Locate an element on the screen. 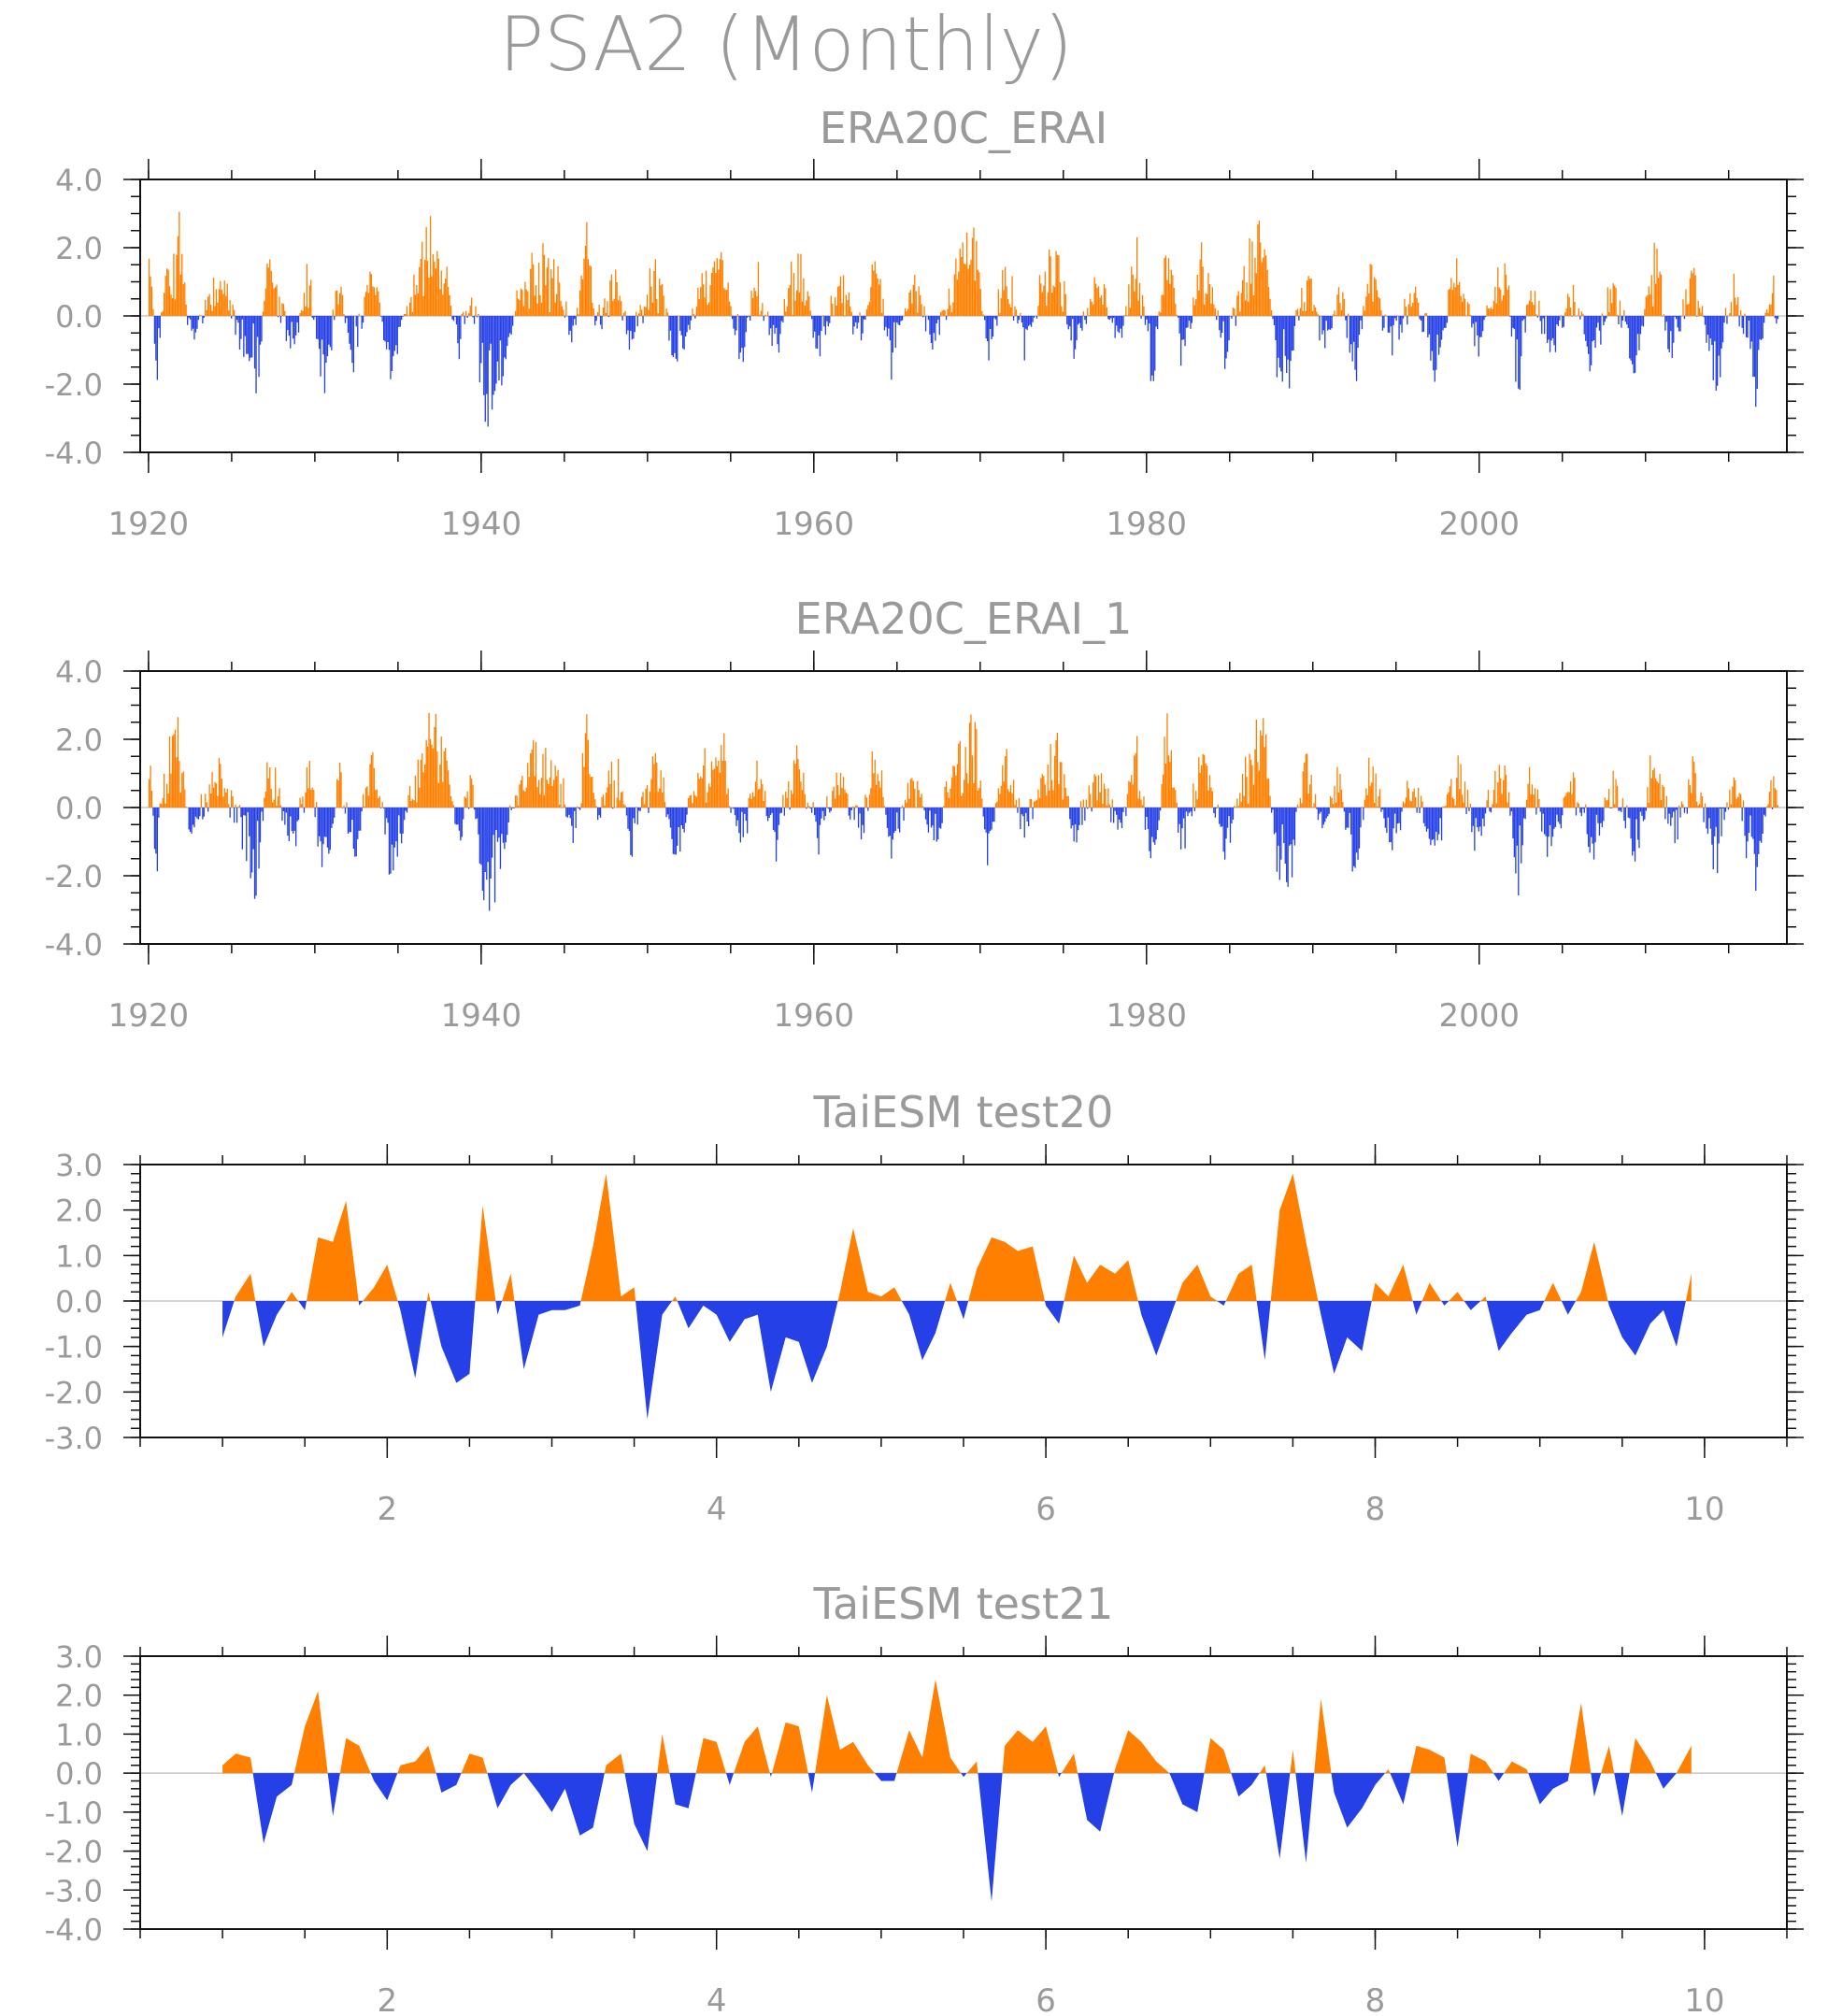 The image size is (1828, 2016). y-axis: 3.0 2.01.0 0.0-1.0 -2.0-3.0-4.0 is located at coordinates (925, 1794).